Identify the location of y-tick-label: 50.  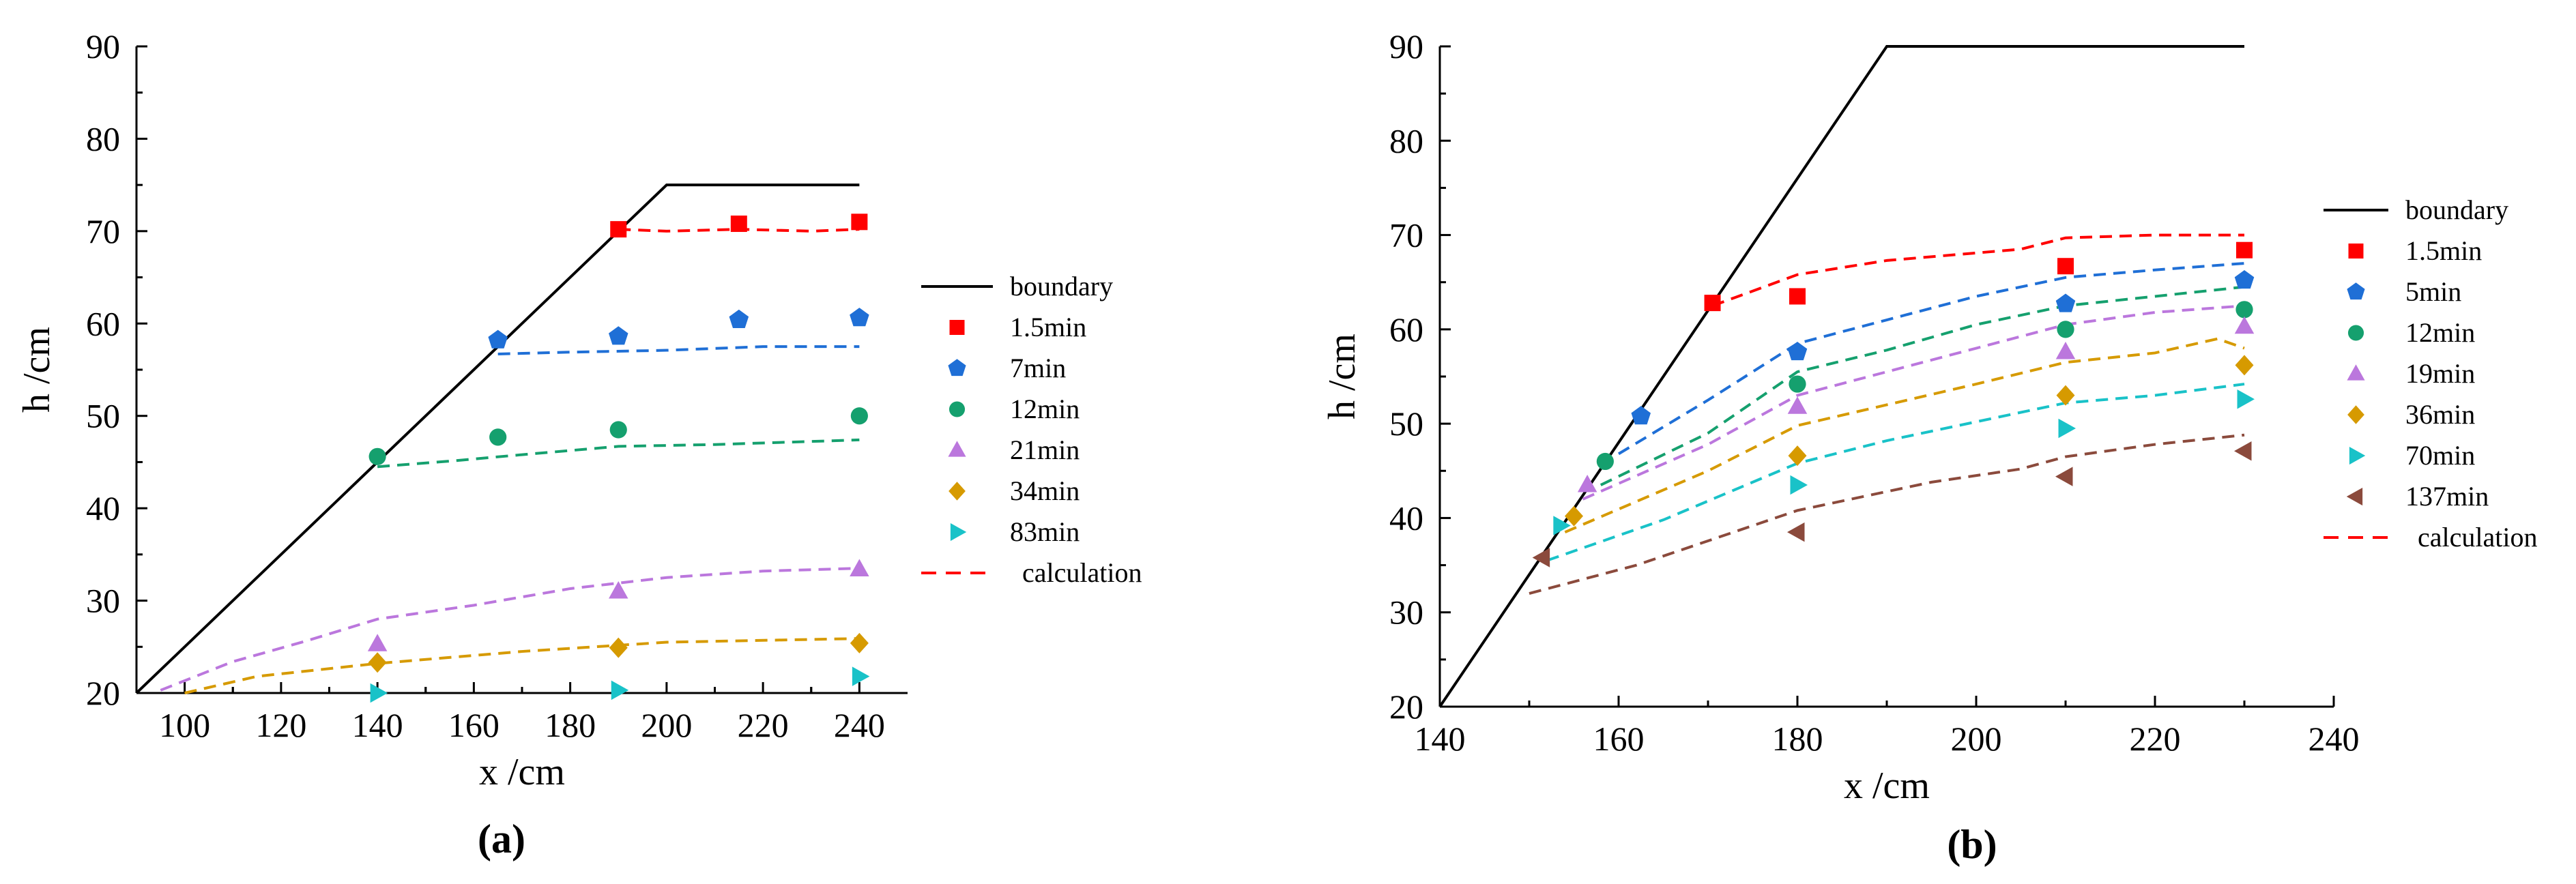
(103, 416).